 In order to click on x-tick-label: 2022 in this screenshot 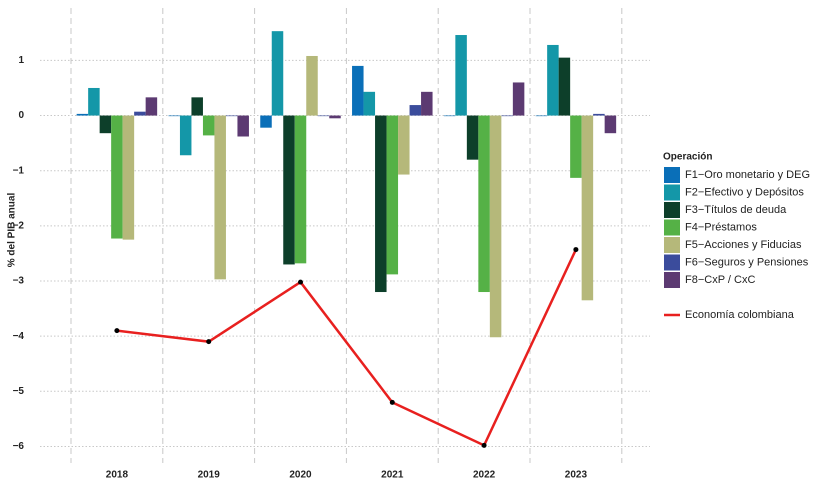, I will do `click(484, 475)`.